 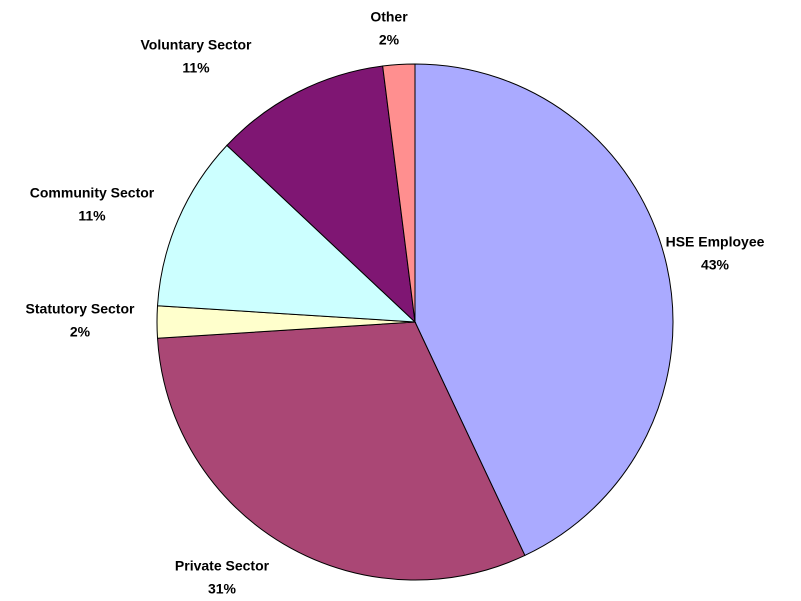 I want to click on slice-label: Other, so click(x=389, y=17).